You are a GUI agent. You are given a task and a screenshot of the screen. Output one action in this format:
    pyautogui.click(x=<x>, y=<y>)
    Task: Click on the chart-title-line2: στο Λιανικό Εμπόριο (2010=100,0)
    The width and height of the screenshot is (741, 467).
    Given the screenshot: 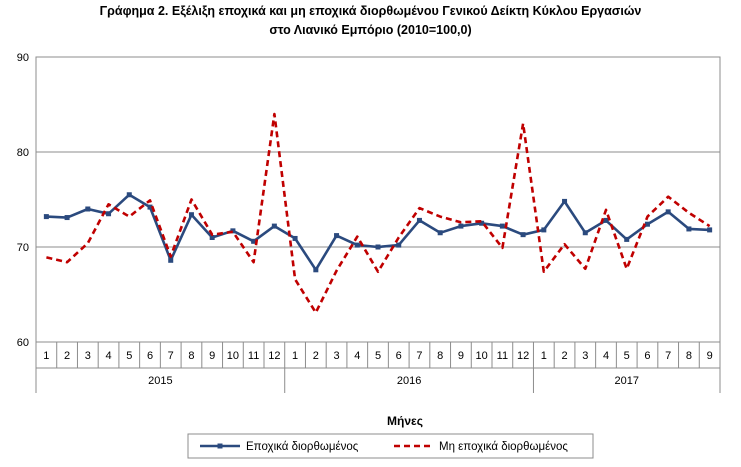 What is the action you would take?
    pyautogui.click(x=370, y=30)
    